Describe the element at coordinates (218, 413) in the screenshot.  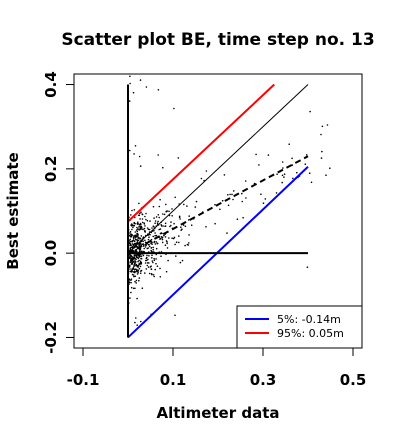
I see `x-axis-label: Altimeter data` at that location.